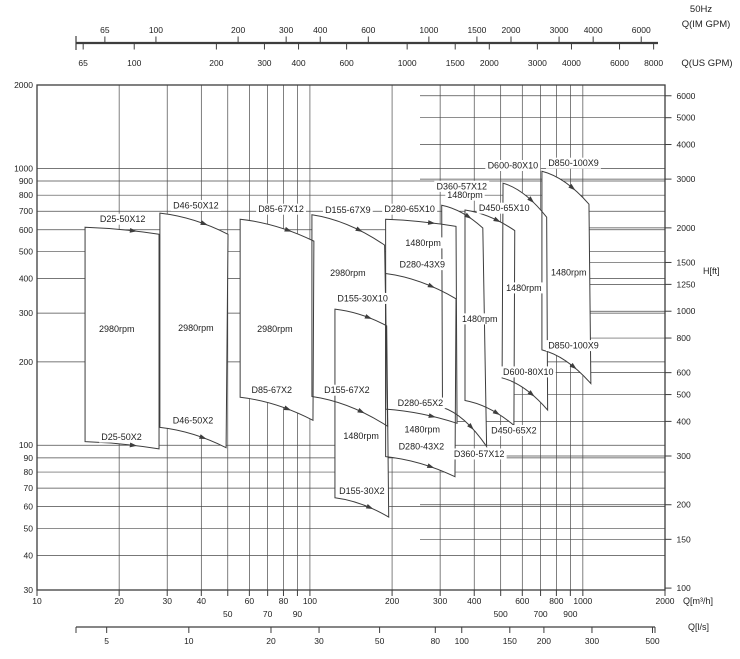  What do you see at coordinates (37, 601) in the screenshot?
I see `tick-label: 10` at bounding box center [37, 601].